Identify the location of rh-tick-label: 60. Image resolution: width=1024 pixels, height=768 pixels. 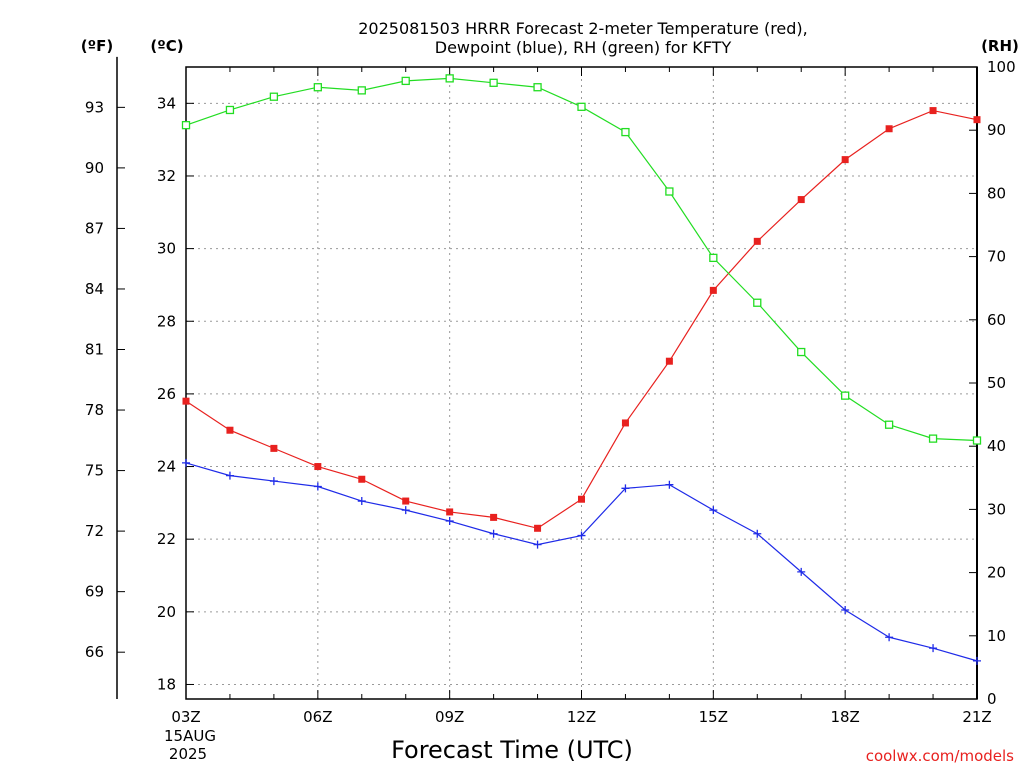
(996, 320).